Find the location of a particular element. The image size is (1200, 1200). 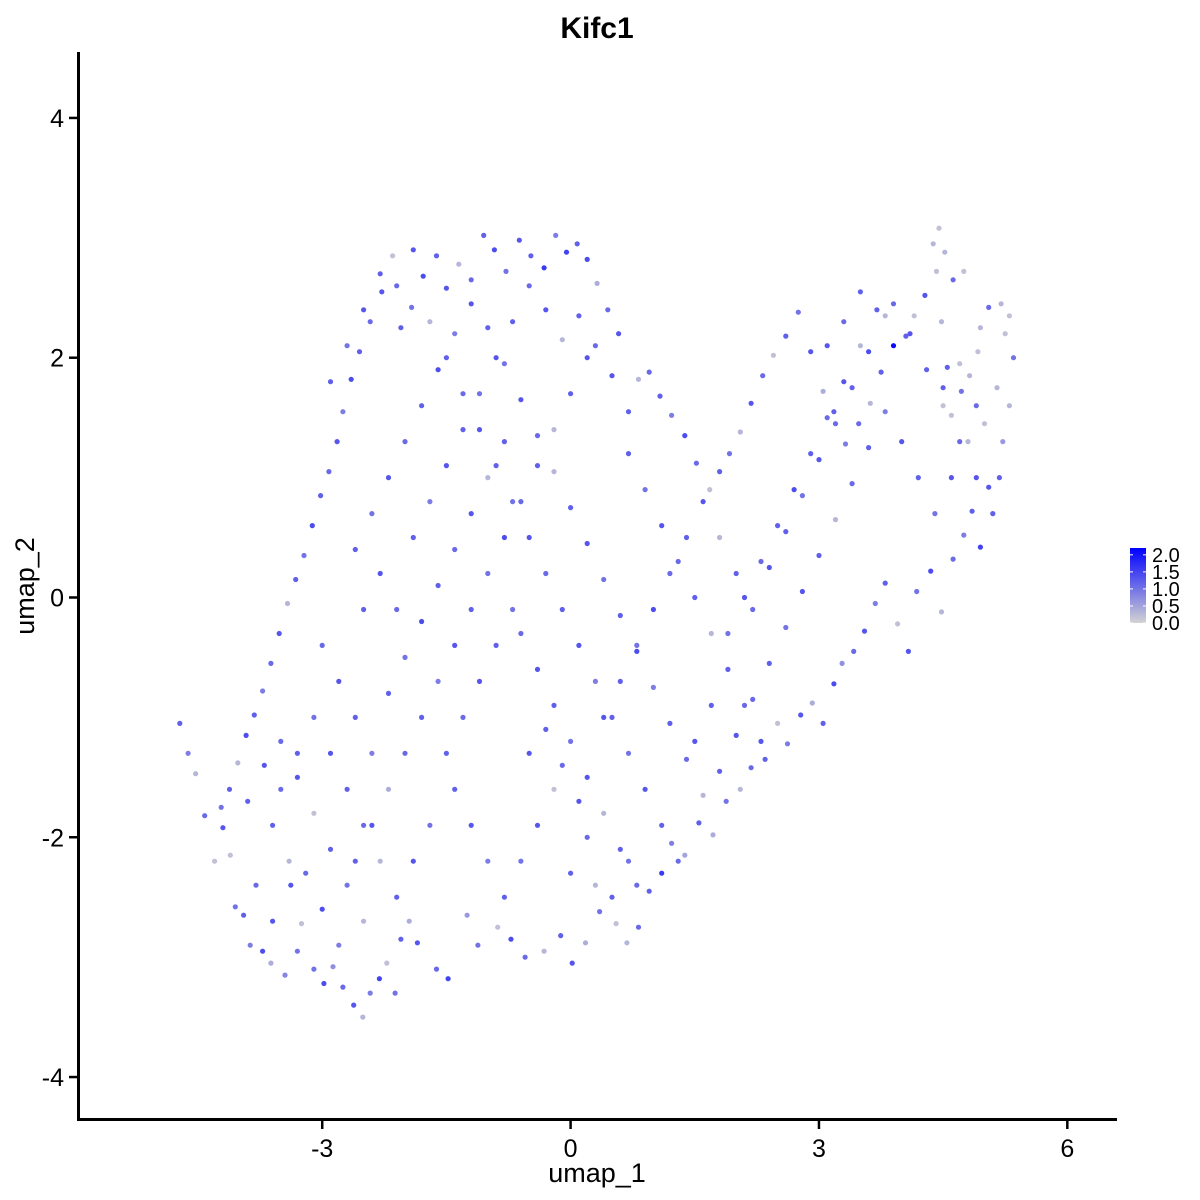

colorbar-label: 1.5 is located at coordinates (1166, 573).